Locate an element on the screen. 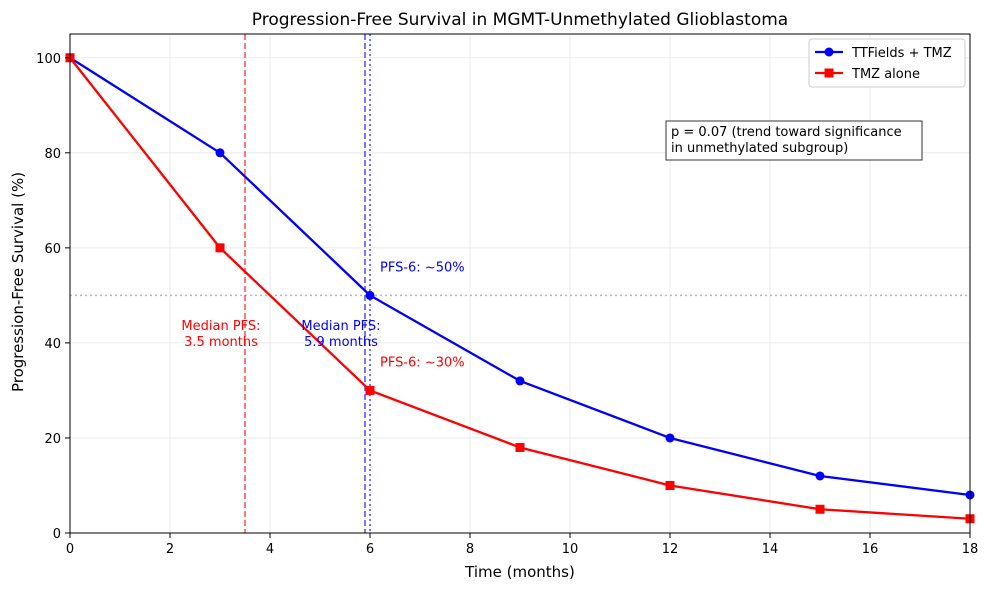 The width and height of the screenshot is (990, 594). x-axis-label: Time (months) is located at coordinates (519, 572).